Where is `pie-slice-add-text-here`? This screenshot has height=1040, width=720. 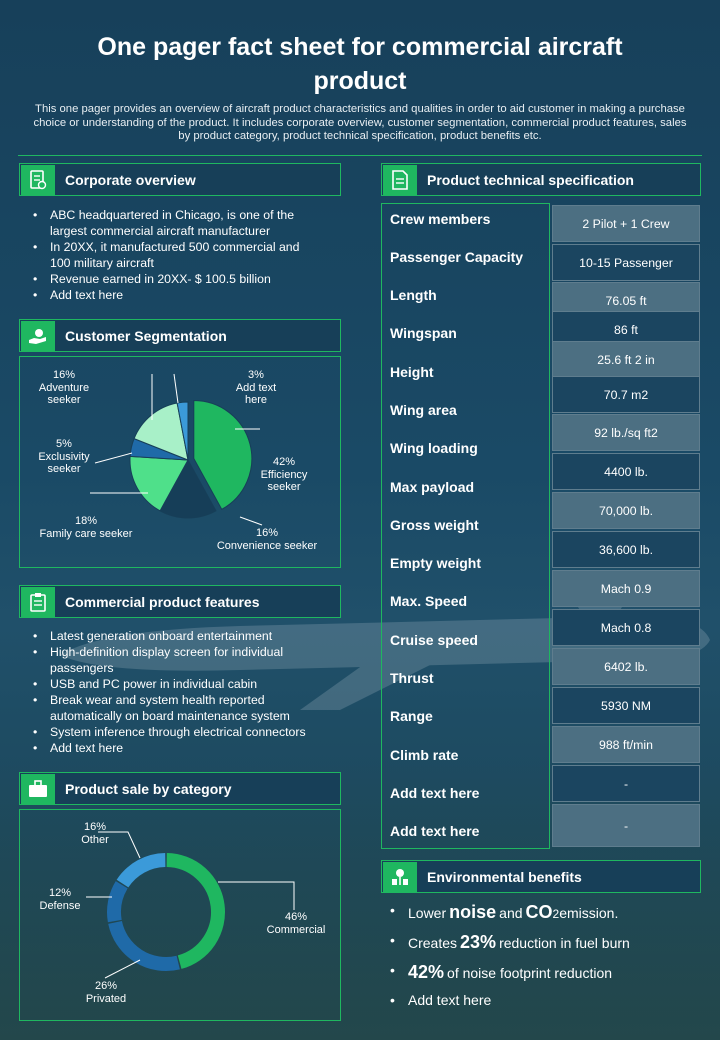 pie-slice-add-text-here is located at coordinates (182, 431).